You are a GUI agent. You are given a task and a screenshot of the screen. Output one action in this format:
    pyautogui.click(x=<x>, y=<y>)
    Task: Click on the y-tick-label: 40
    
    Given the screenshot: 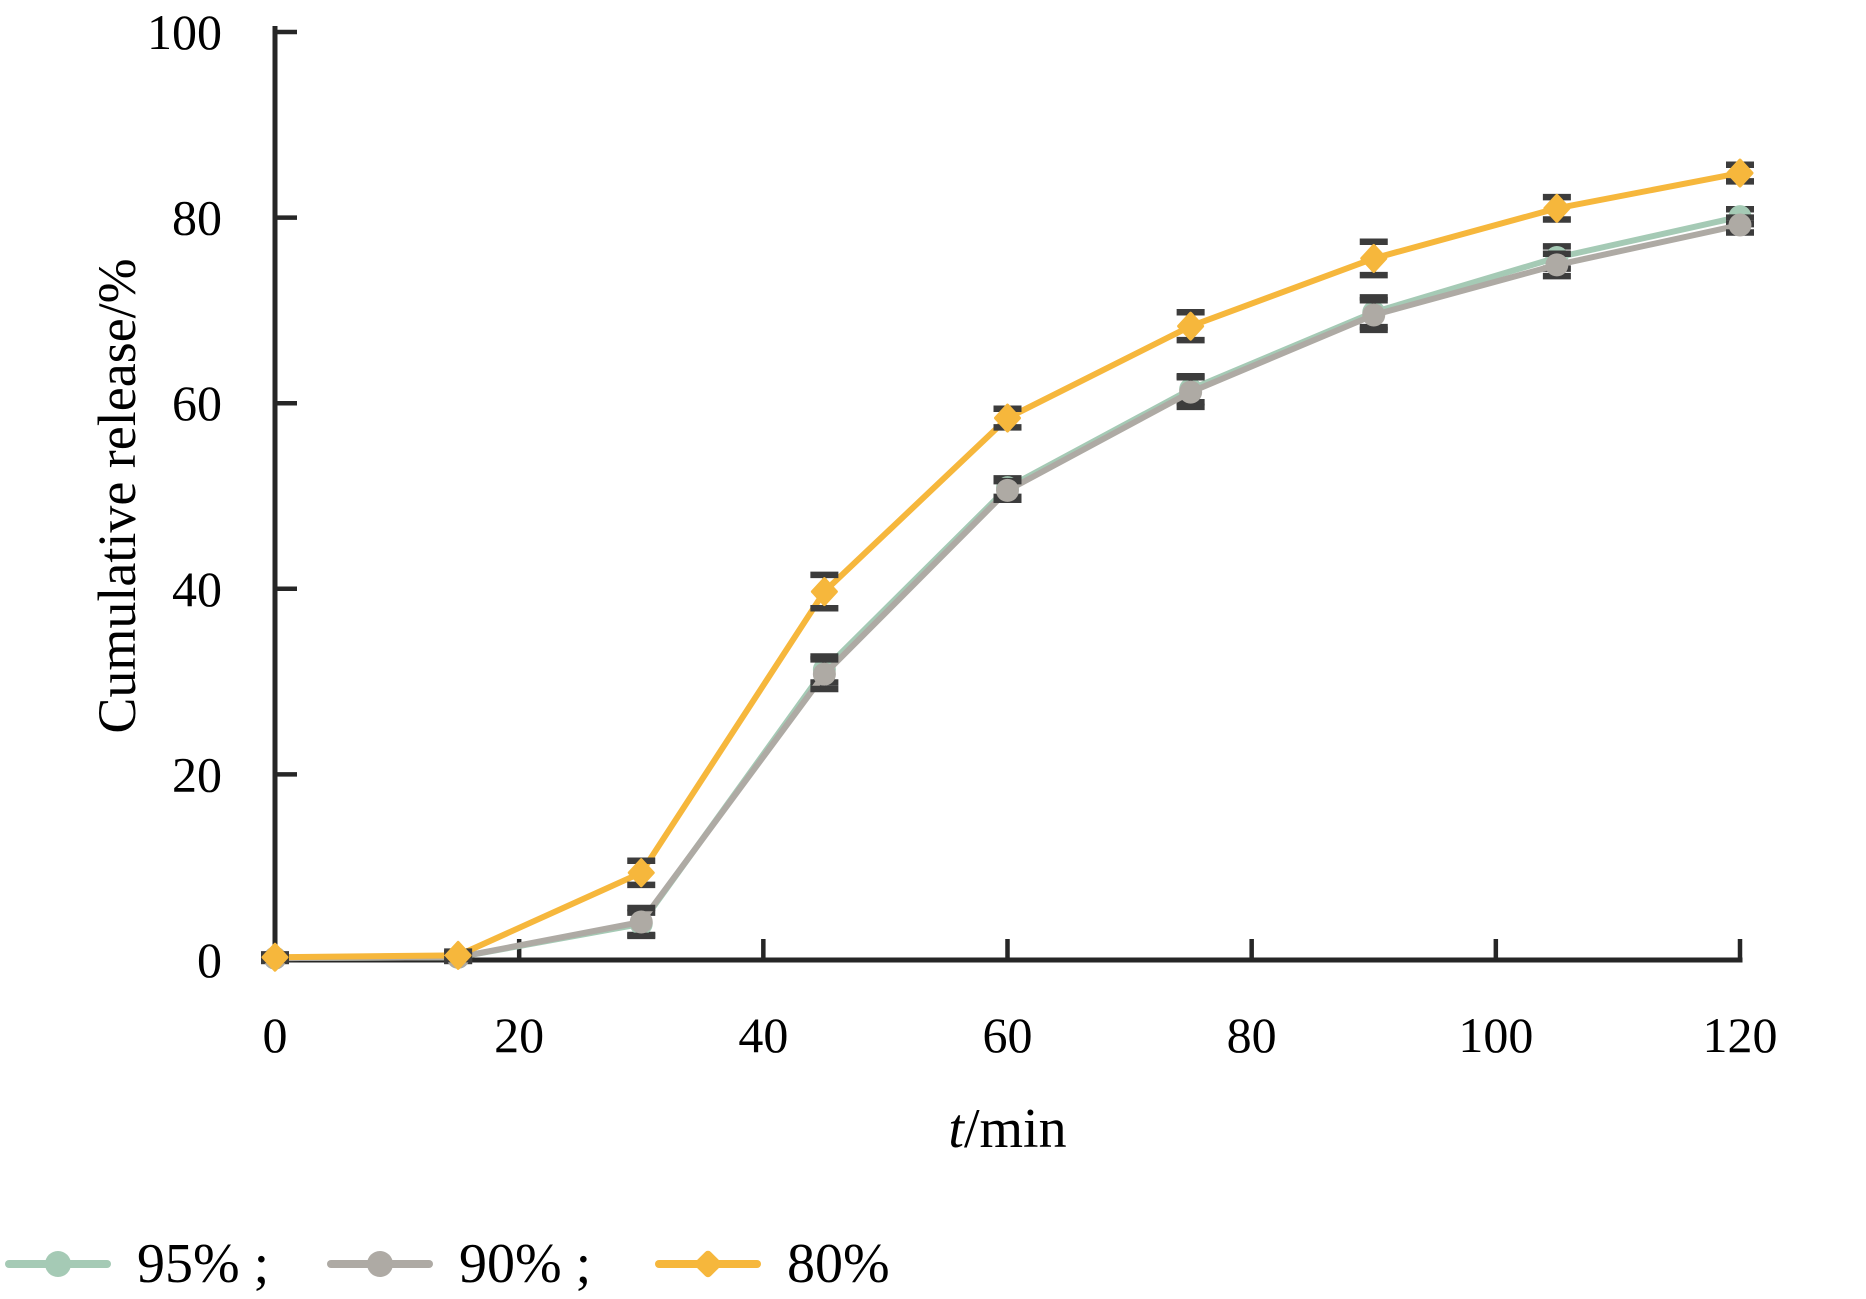 What is the action you would take?
    pyautogui.click(x=197, y=589)
    